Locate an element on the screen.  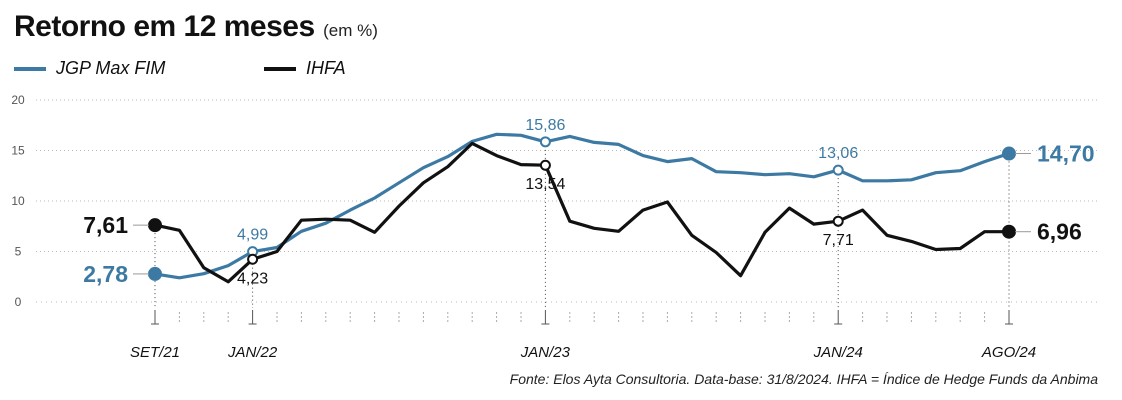
y-tick-label: 15 is located at coordinates (18, 151).